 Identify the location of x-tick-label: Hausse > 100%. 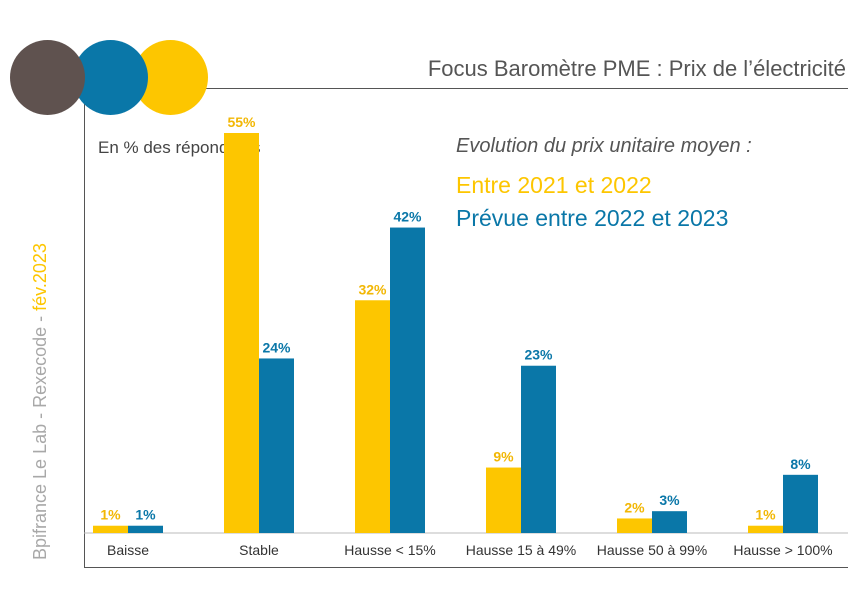
(782, 550).